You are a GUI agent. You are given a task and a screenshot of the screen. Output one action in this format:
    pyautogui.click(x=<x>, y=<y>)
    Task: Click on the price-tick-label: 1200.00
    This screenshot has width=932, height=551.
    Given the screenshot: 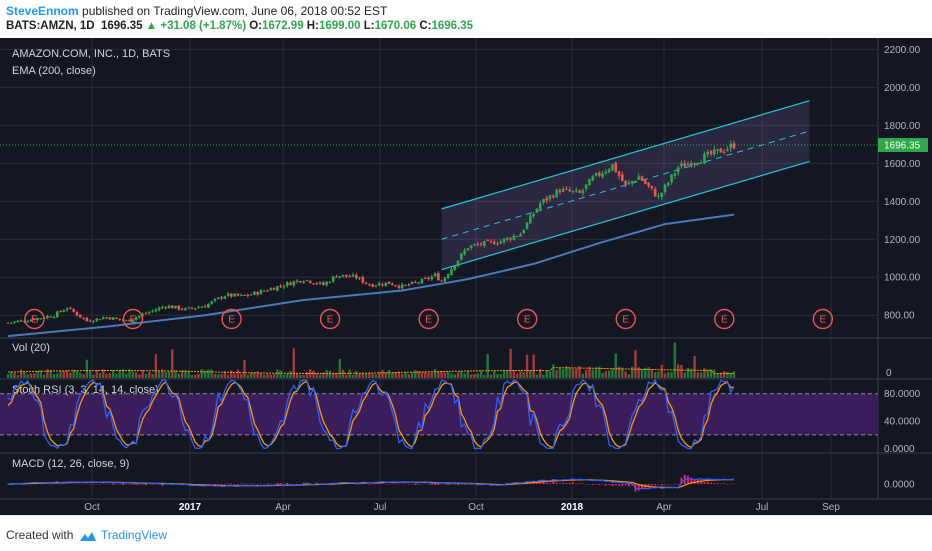 What is the action you would take?
    pyautogui.click(x=902, y=240)
    